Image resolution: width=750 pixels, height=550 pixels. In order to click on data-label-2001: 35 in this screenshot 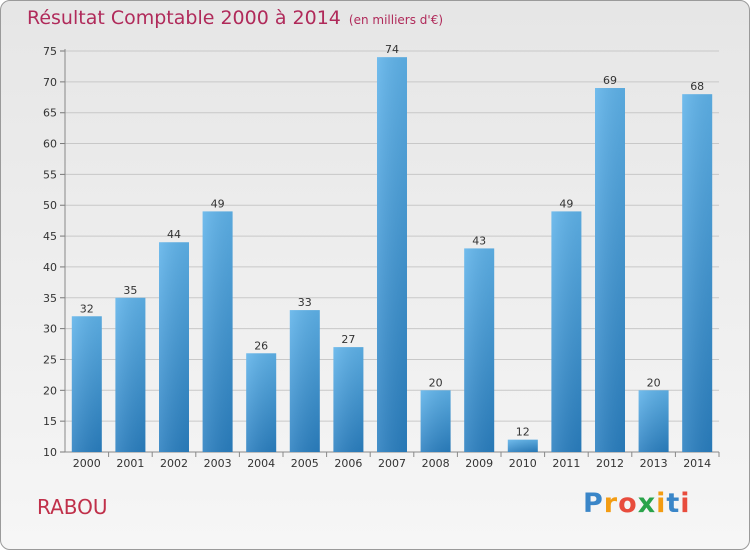, I will do `click(130, 290)`.